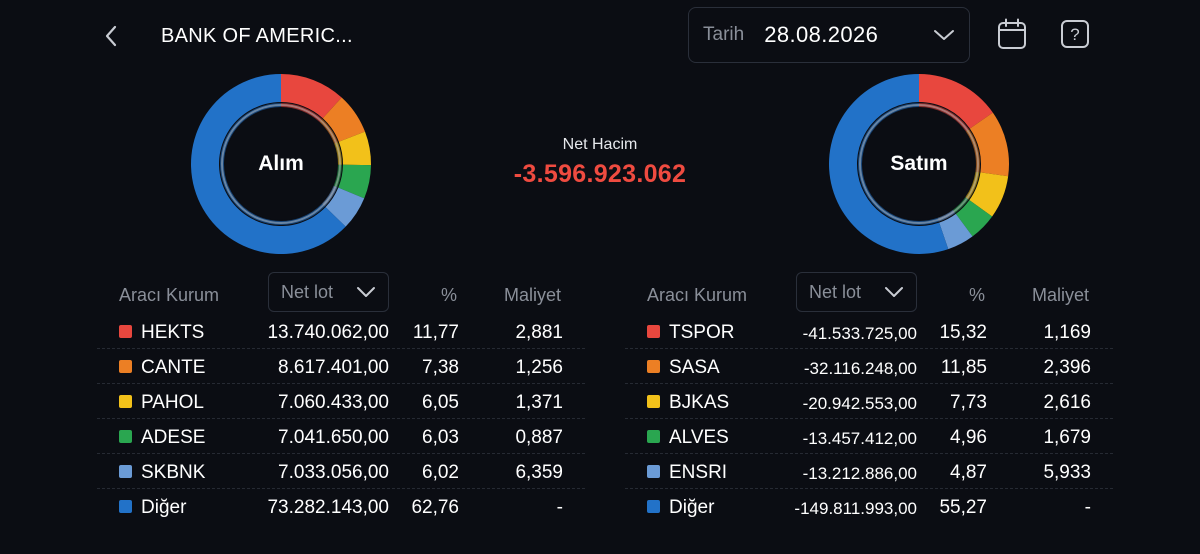 The width and height of the screenshot is (1200, 554). What do you see at coordinates (539, 437) in the screenshot?
I see `cost-value: 0,887` at bounding box center [539, 437].